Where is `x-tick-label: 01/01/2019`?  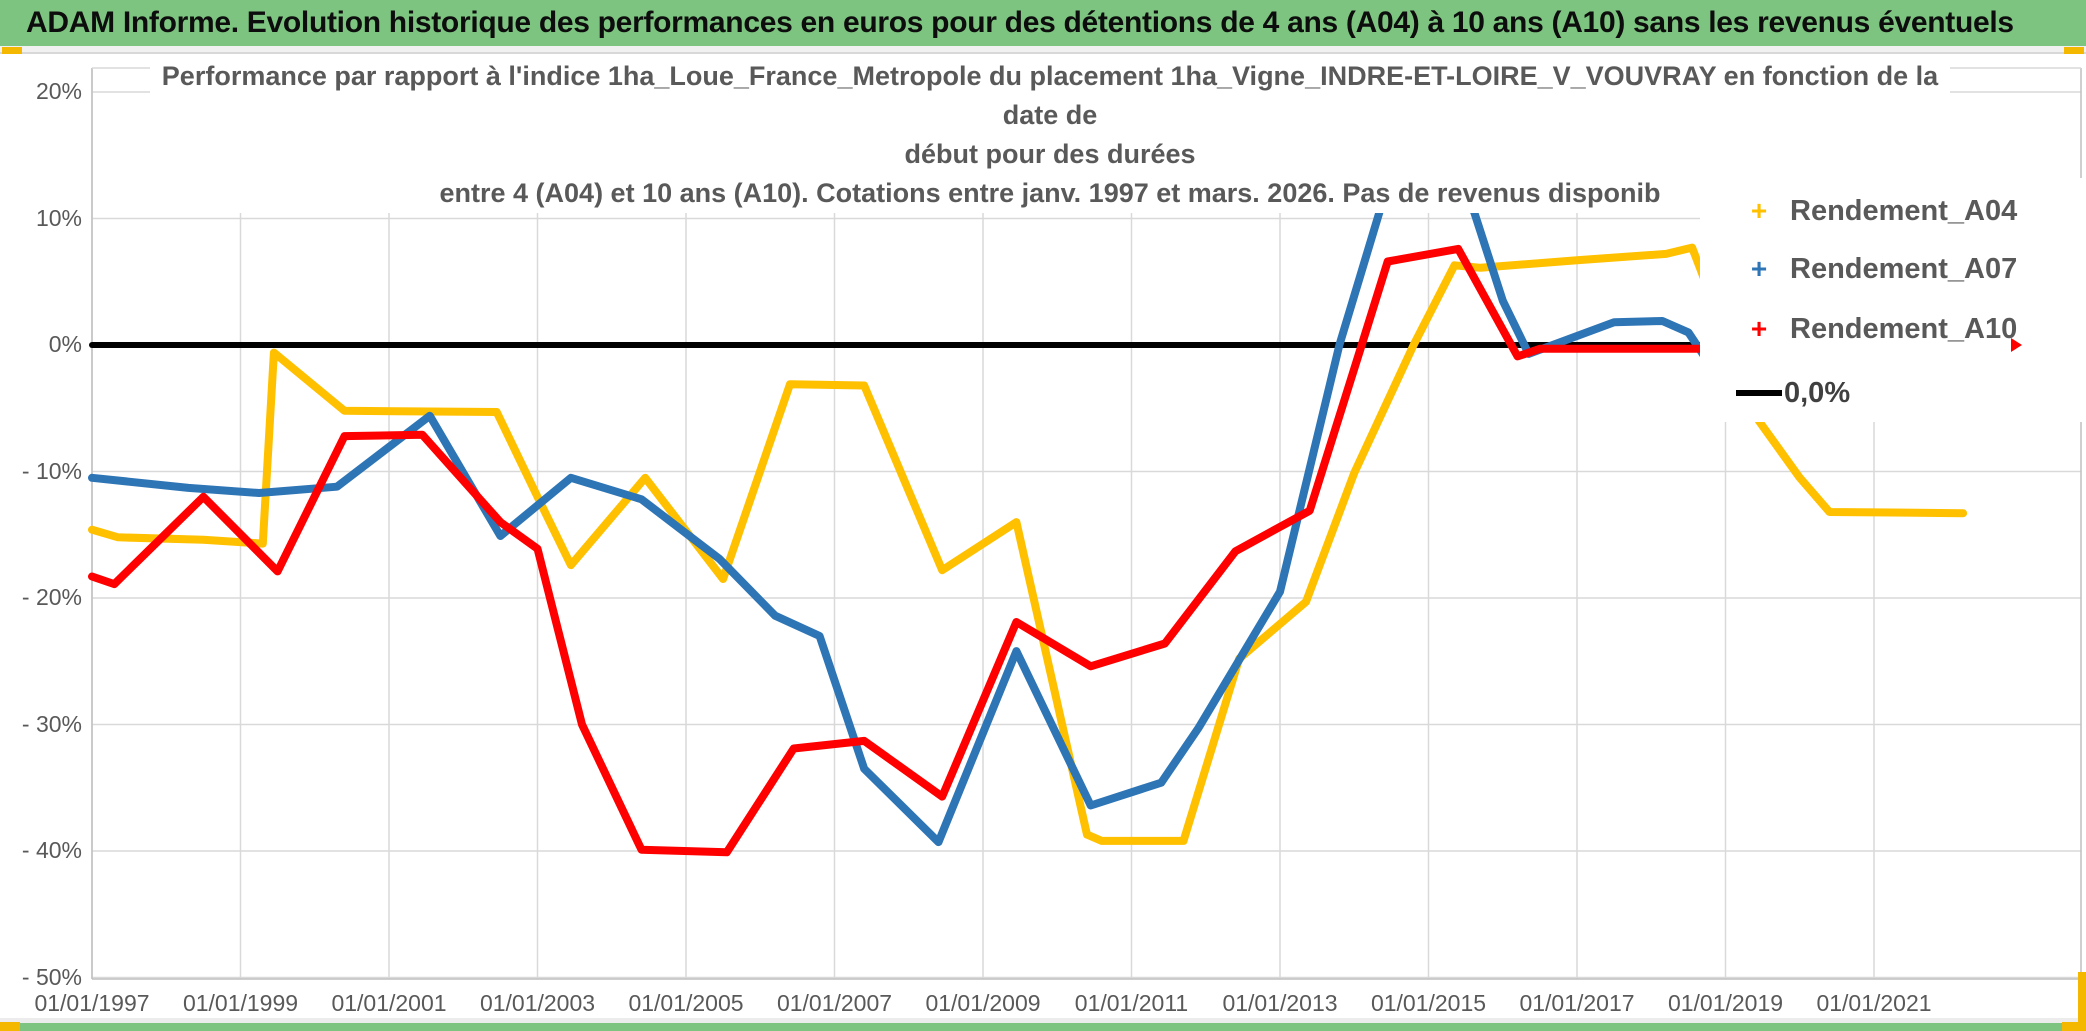
x-tick-label: 01/01/2019 is located at coordinates (1725, 1003).